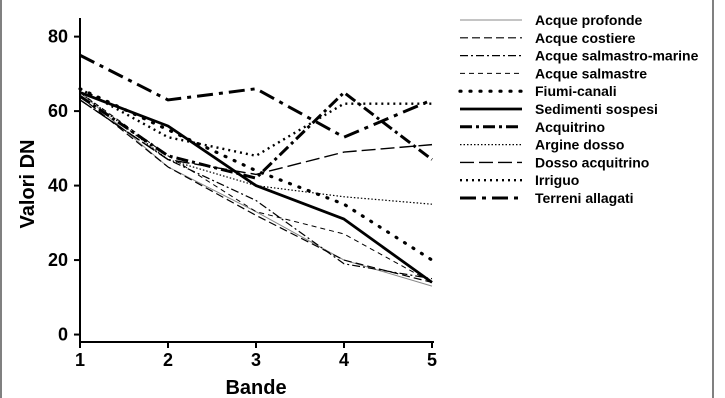 The image size is (725, 398). I want to click on legend-label: Acque salmastre, so click(591, 73).